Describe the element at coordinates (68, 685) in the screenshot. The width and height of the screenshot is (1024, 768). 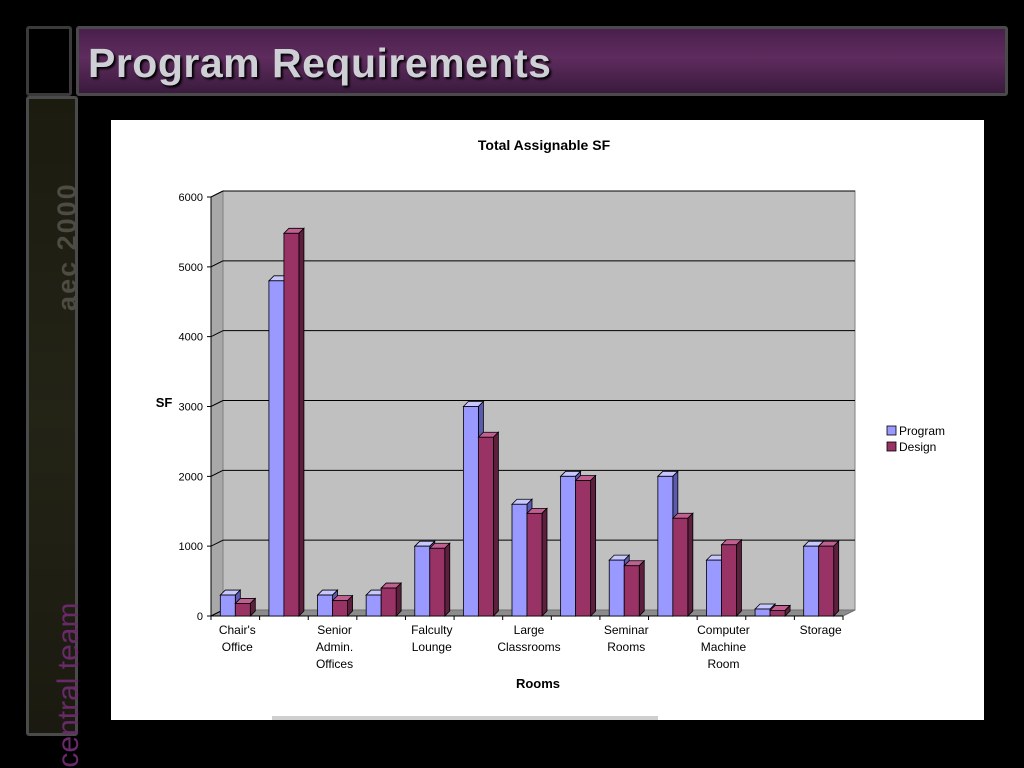
I see `side-label-central-text: central team` at that location.